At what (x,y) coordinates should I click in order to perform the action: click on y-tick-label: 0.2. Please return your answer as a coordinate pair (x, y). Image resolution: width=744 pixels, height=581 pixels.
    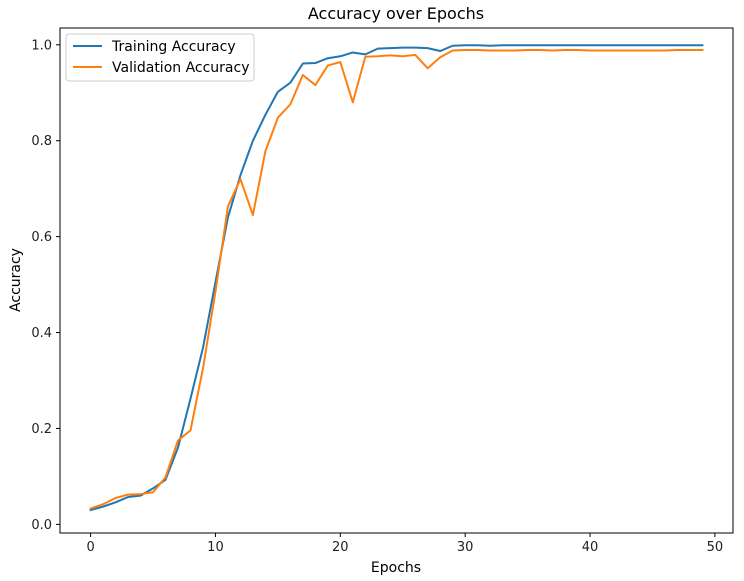
    Looking at the image, I should click on (41, 429).